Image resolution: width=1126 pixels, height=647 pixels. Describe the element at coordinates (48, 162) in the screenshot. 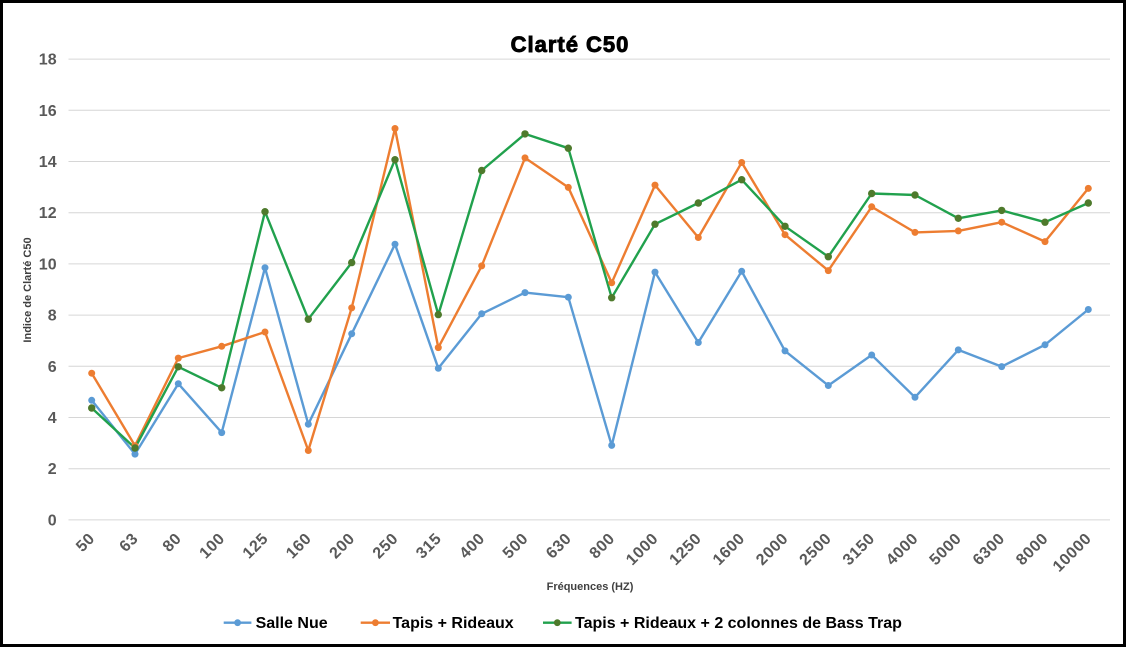

I see `svg-text: 14` at that location.